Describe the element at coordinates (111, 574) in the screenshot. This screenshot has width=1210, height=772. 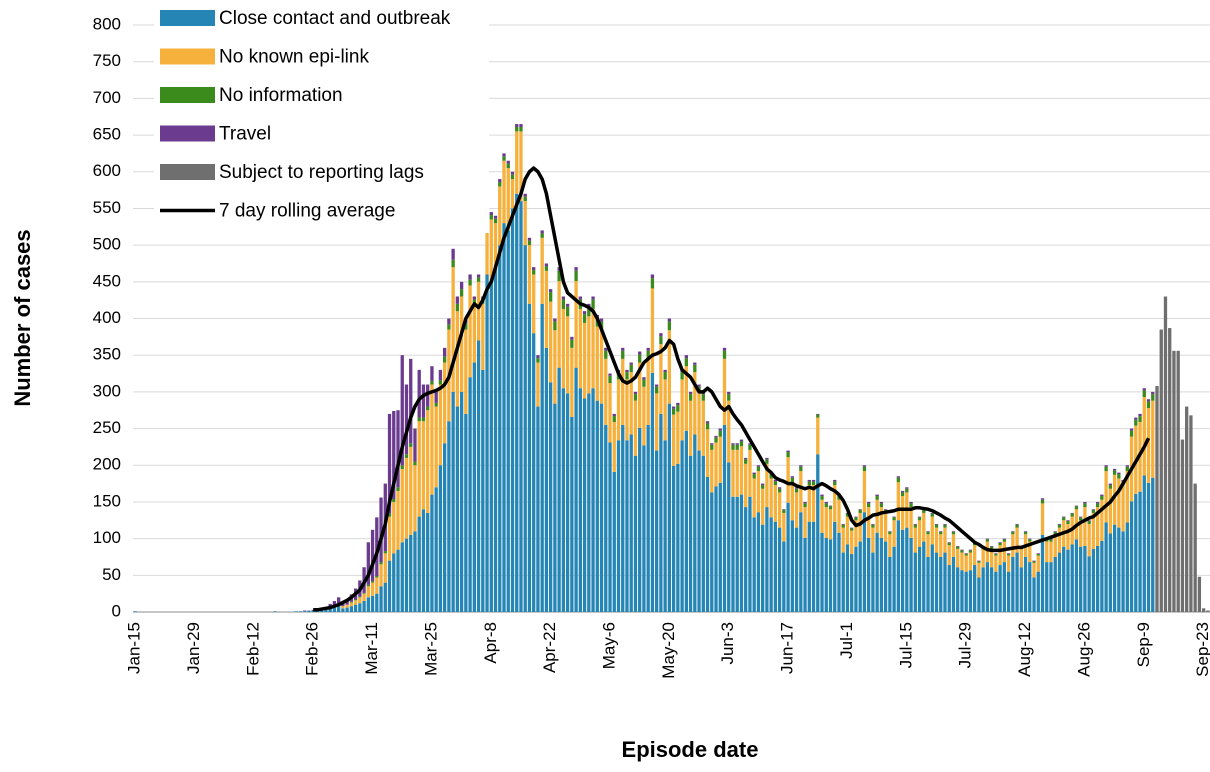
I see `y-tick-label: 50` at that location.